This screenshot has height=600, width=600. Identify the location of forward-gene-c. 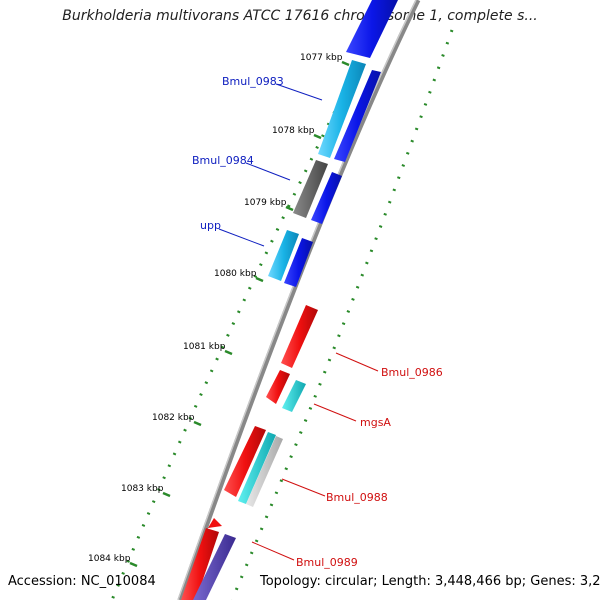
(326, 198).